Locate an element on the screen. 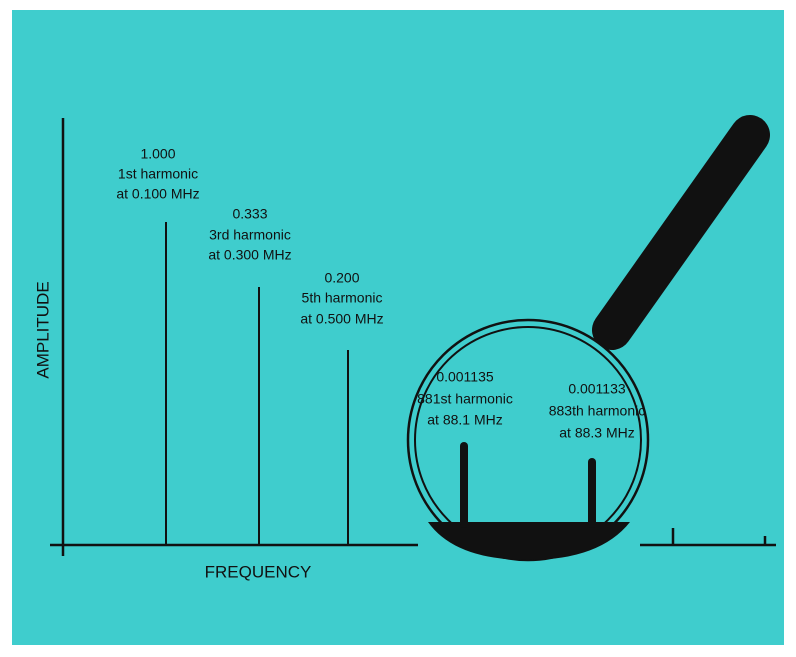 The height and width of the screenshot is (657, 796). harmonic-name: 3rd harmonic is located at coordinates (250, 235).